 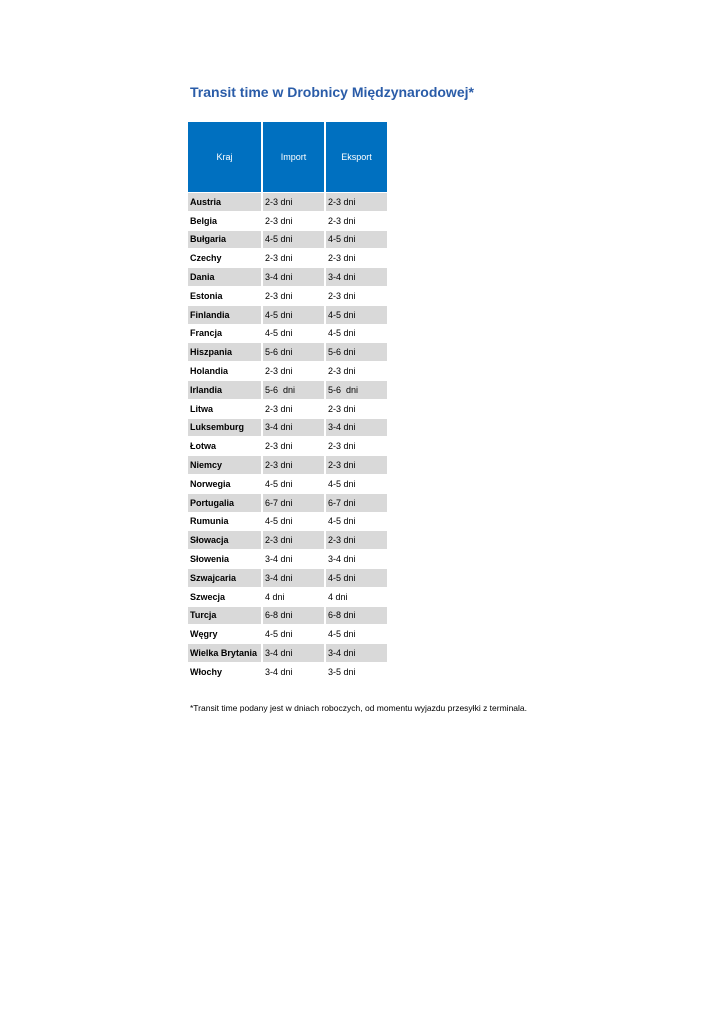 What do you see at coordinates (224, 334) in the screenshot?
I see `country-cell: Francja` at bounding box center [224, 334].